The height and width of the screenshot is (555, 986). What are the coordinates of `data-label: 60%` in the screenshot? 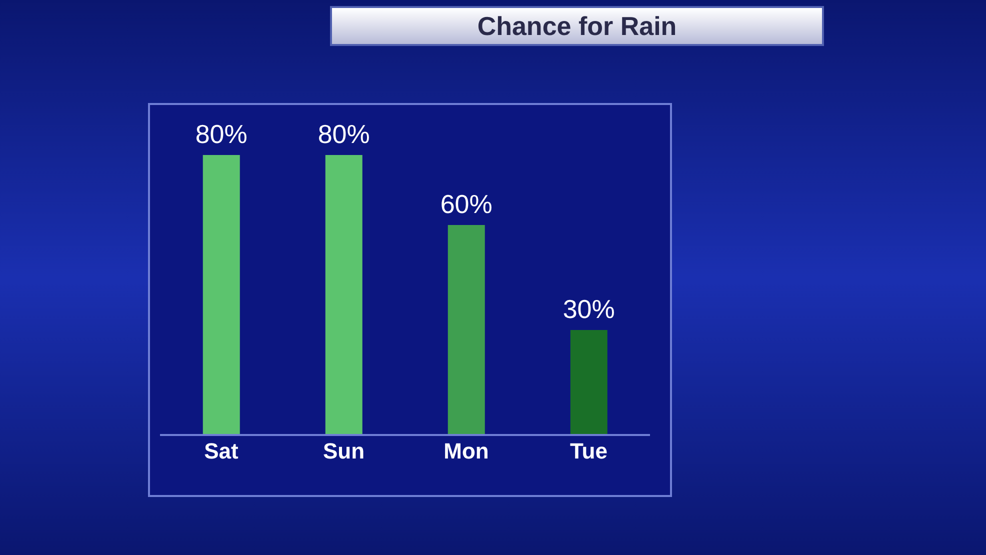 It's located at (466, 204).